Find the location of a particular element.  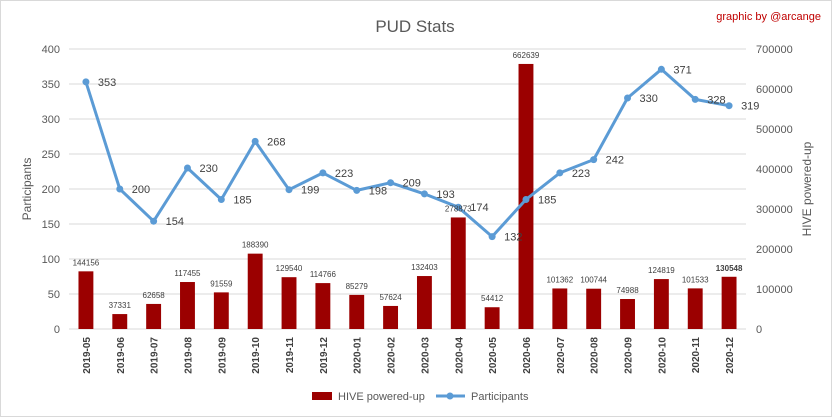

bar-value-label: 85279 is located at coordinates (357, 286).